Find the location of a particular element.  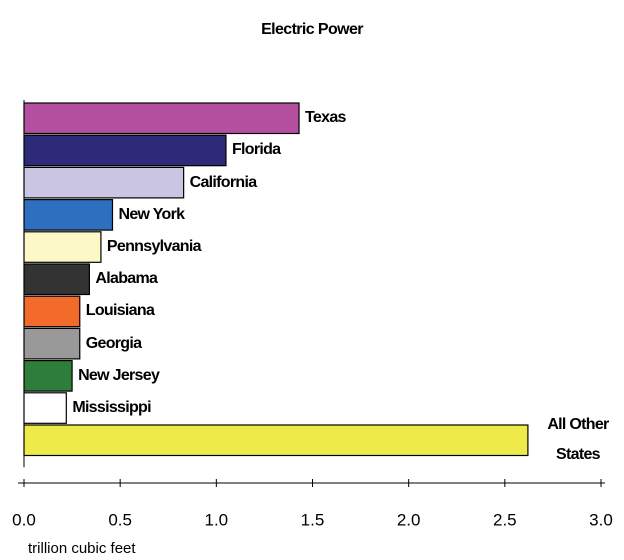

category-label-wrap: New York is located at coordinates (370, 215).